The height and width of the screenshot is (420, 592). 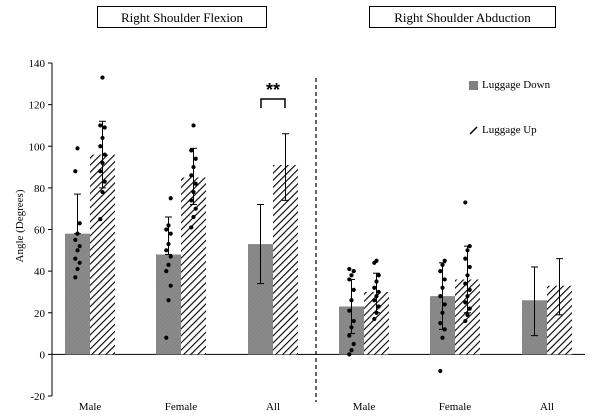 What do you see at coordinates (37, 64) in the screenshot?
I see `y-tick-label: 140` at bounding box center [37, 64].